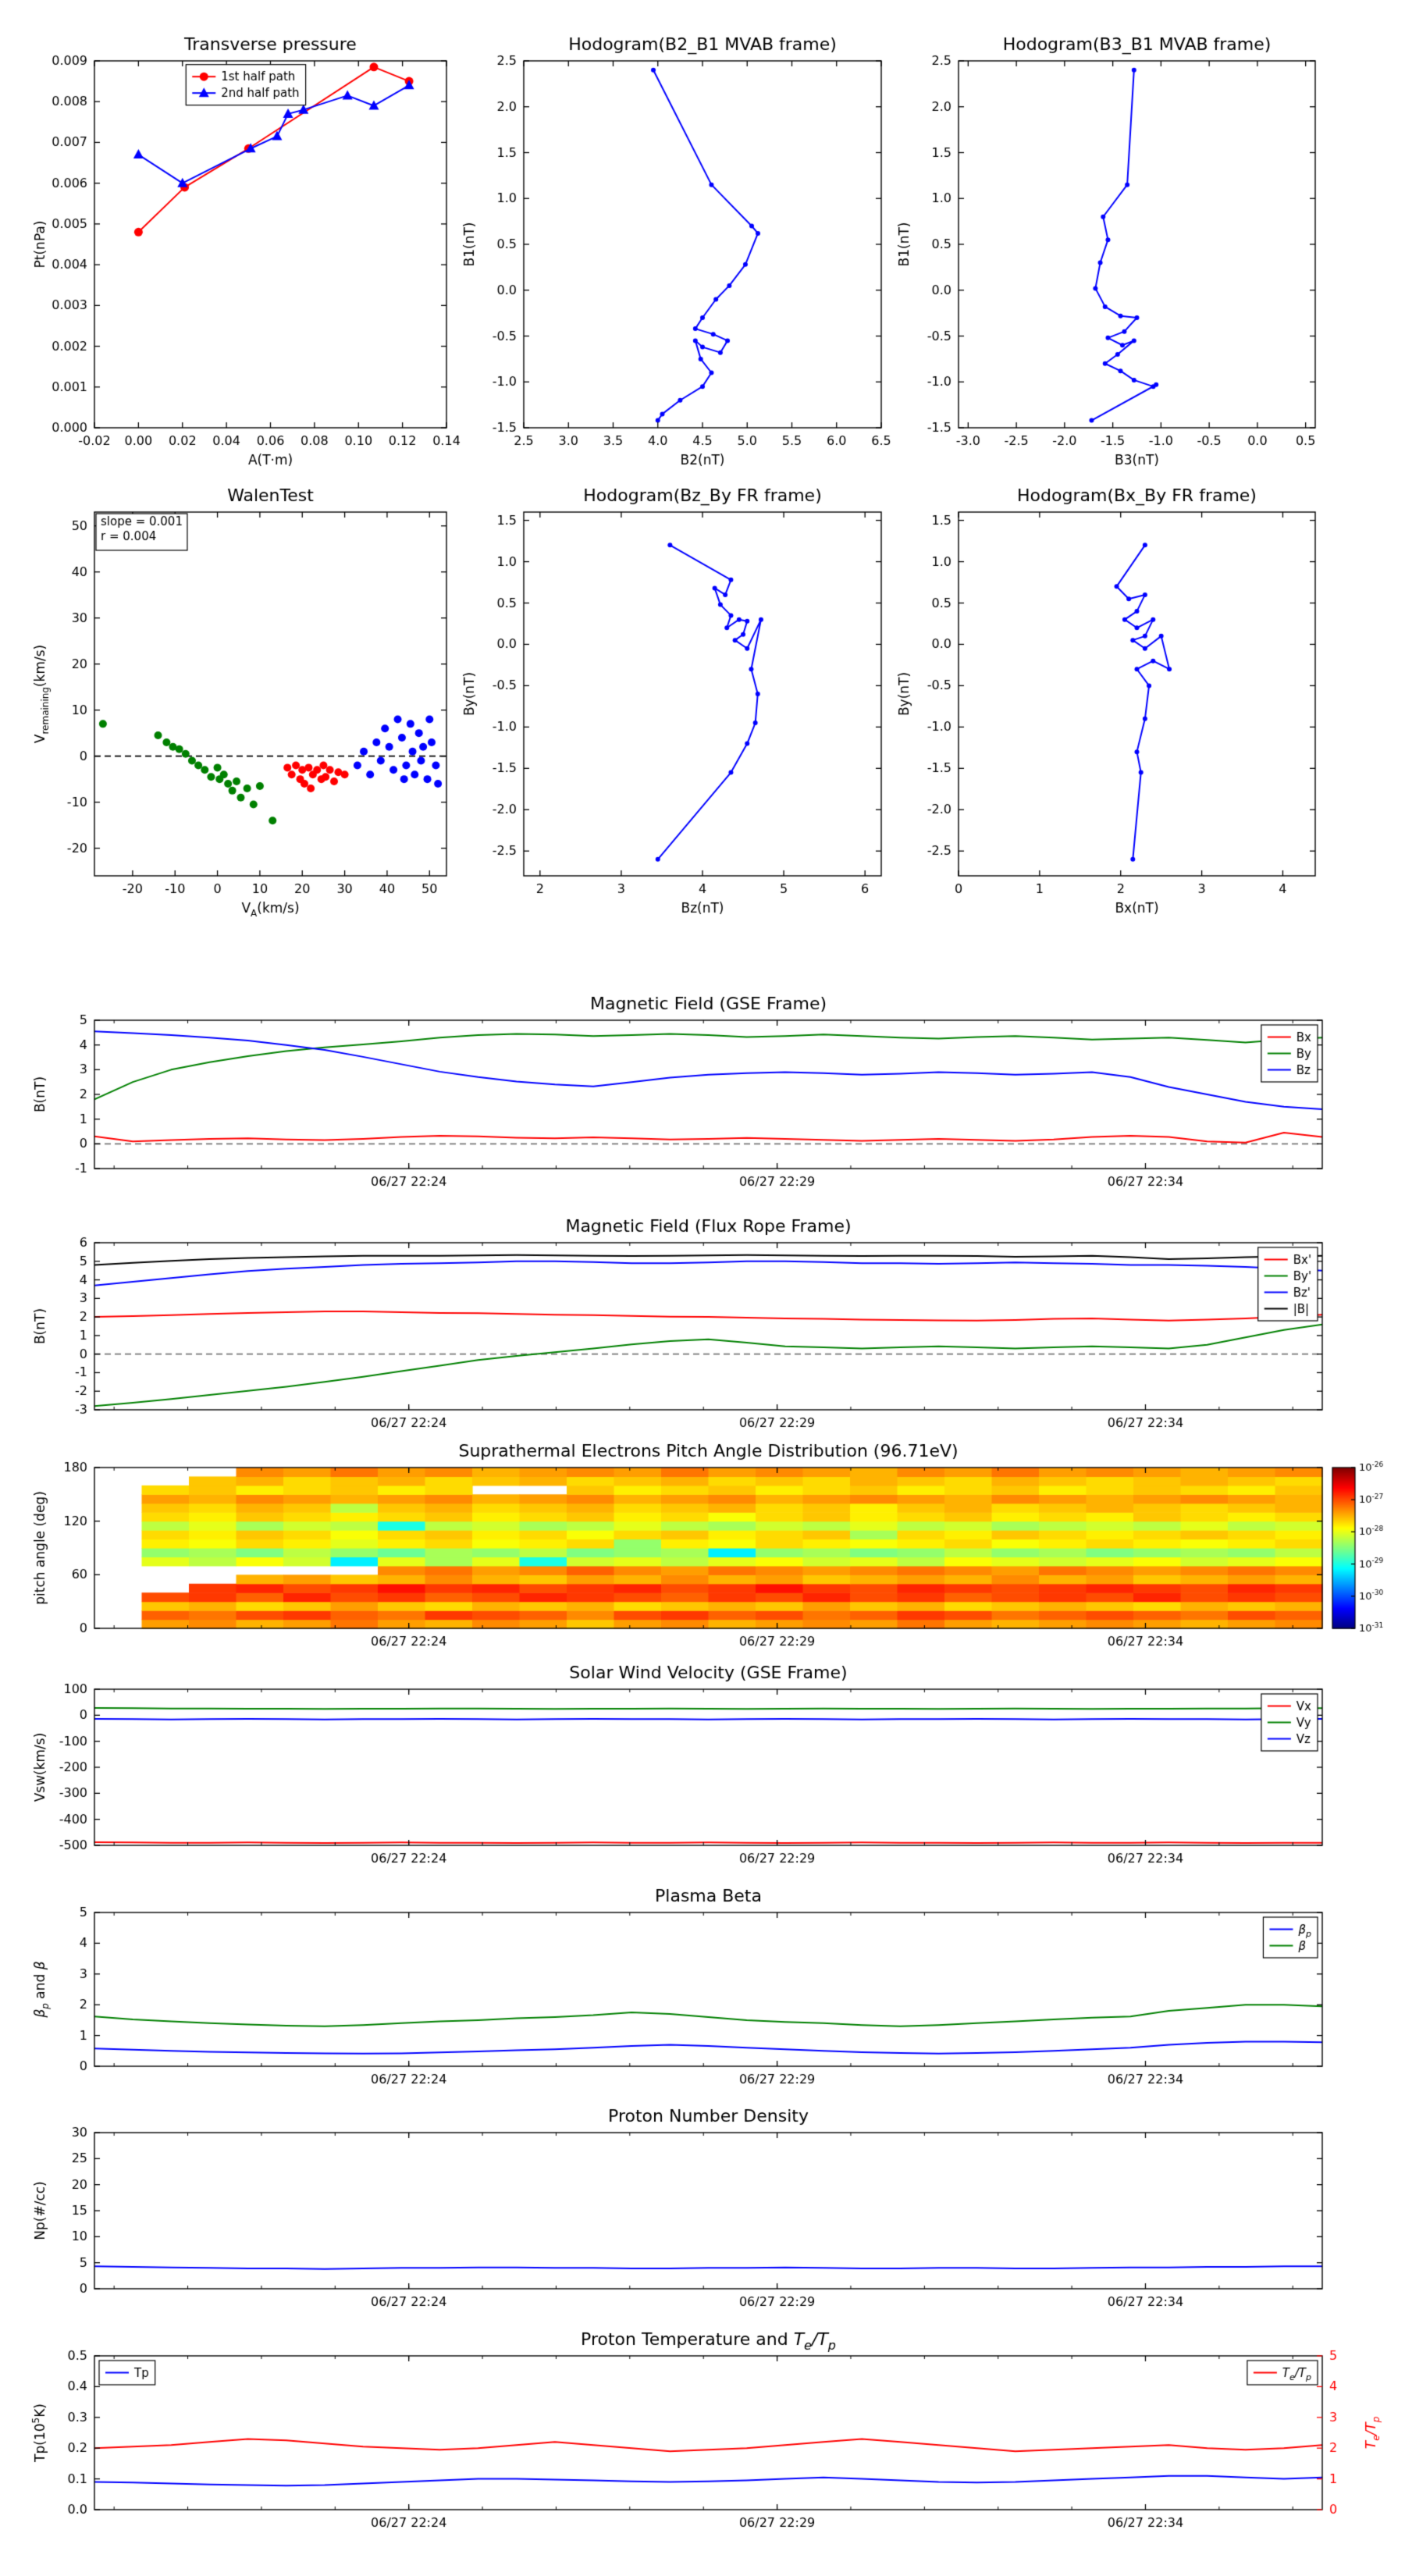 This screenshot has height=2576, width=1405. I want to click on panel-proton-number-density, so click(711, 2213).